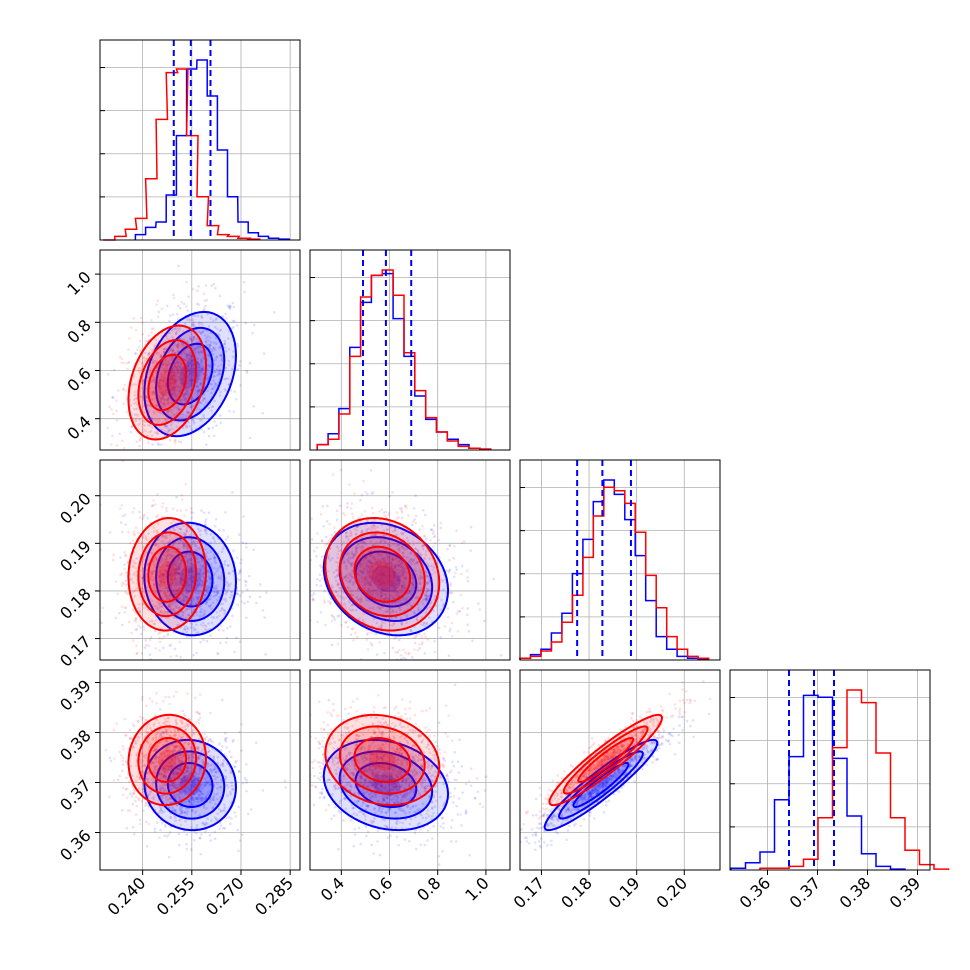  Describe the element at coordinates (167, 382) in the screenshot. I see `red-contour-line` at that location.